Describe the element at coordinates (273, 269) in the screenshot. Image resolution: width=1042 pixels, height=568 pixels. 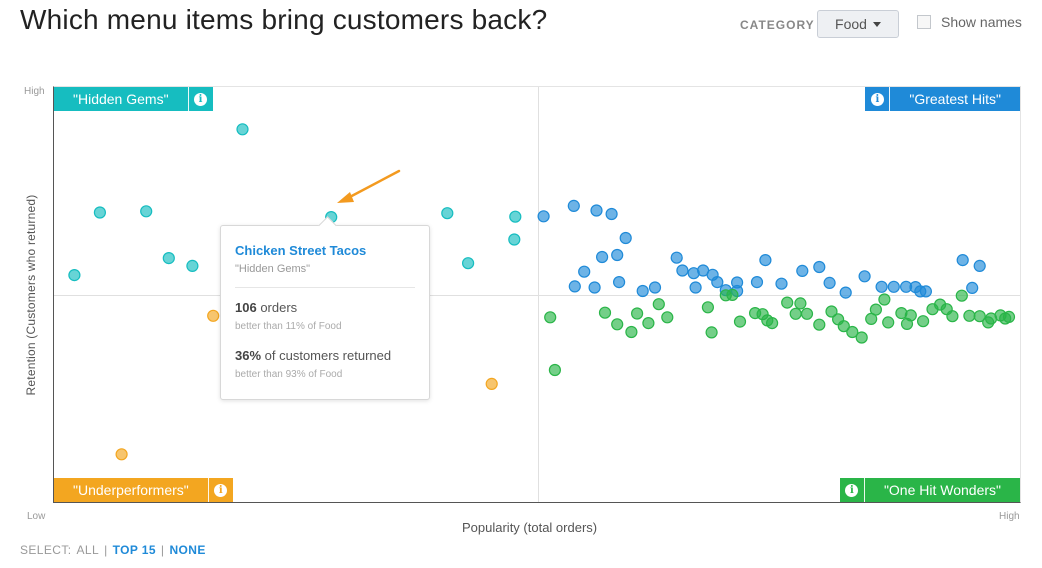
I see `tooltip-item-group: "Hidden Gems"` at that location.